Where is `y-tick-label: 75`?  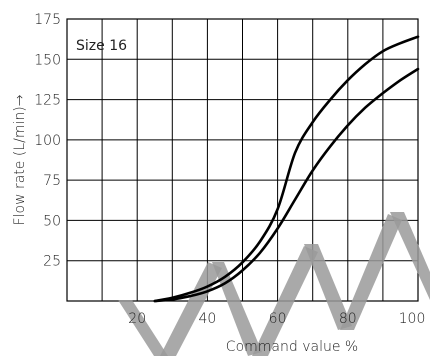 y-tick-label: 75 is located at coordinates (52, 181).